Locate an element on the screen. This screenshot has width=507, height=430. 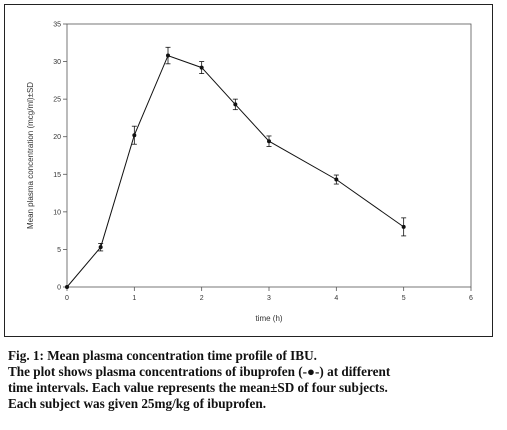
y-tick-label: 25 is located at coordinates (57, 100).